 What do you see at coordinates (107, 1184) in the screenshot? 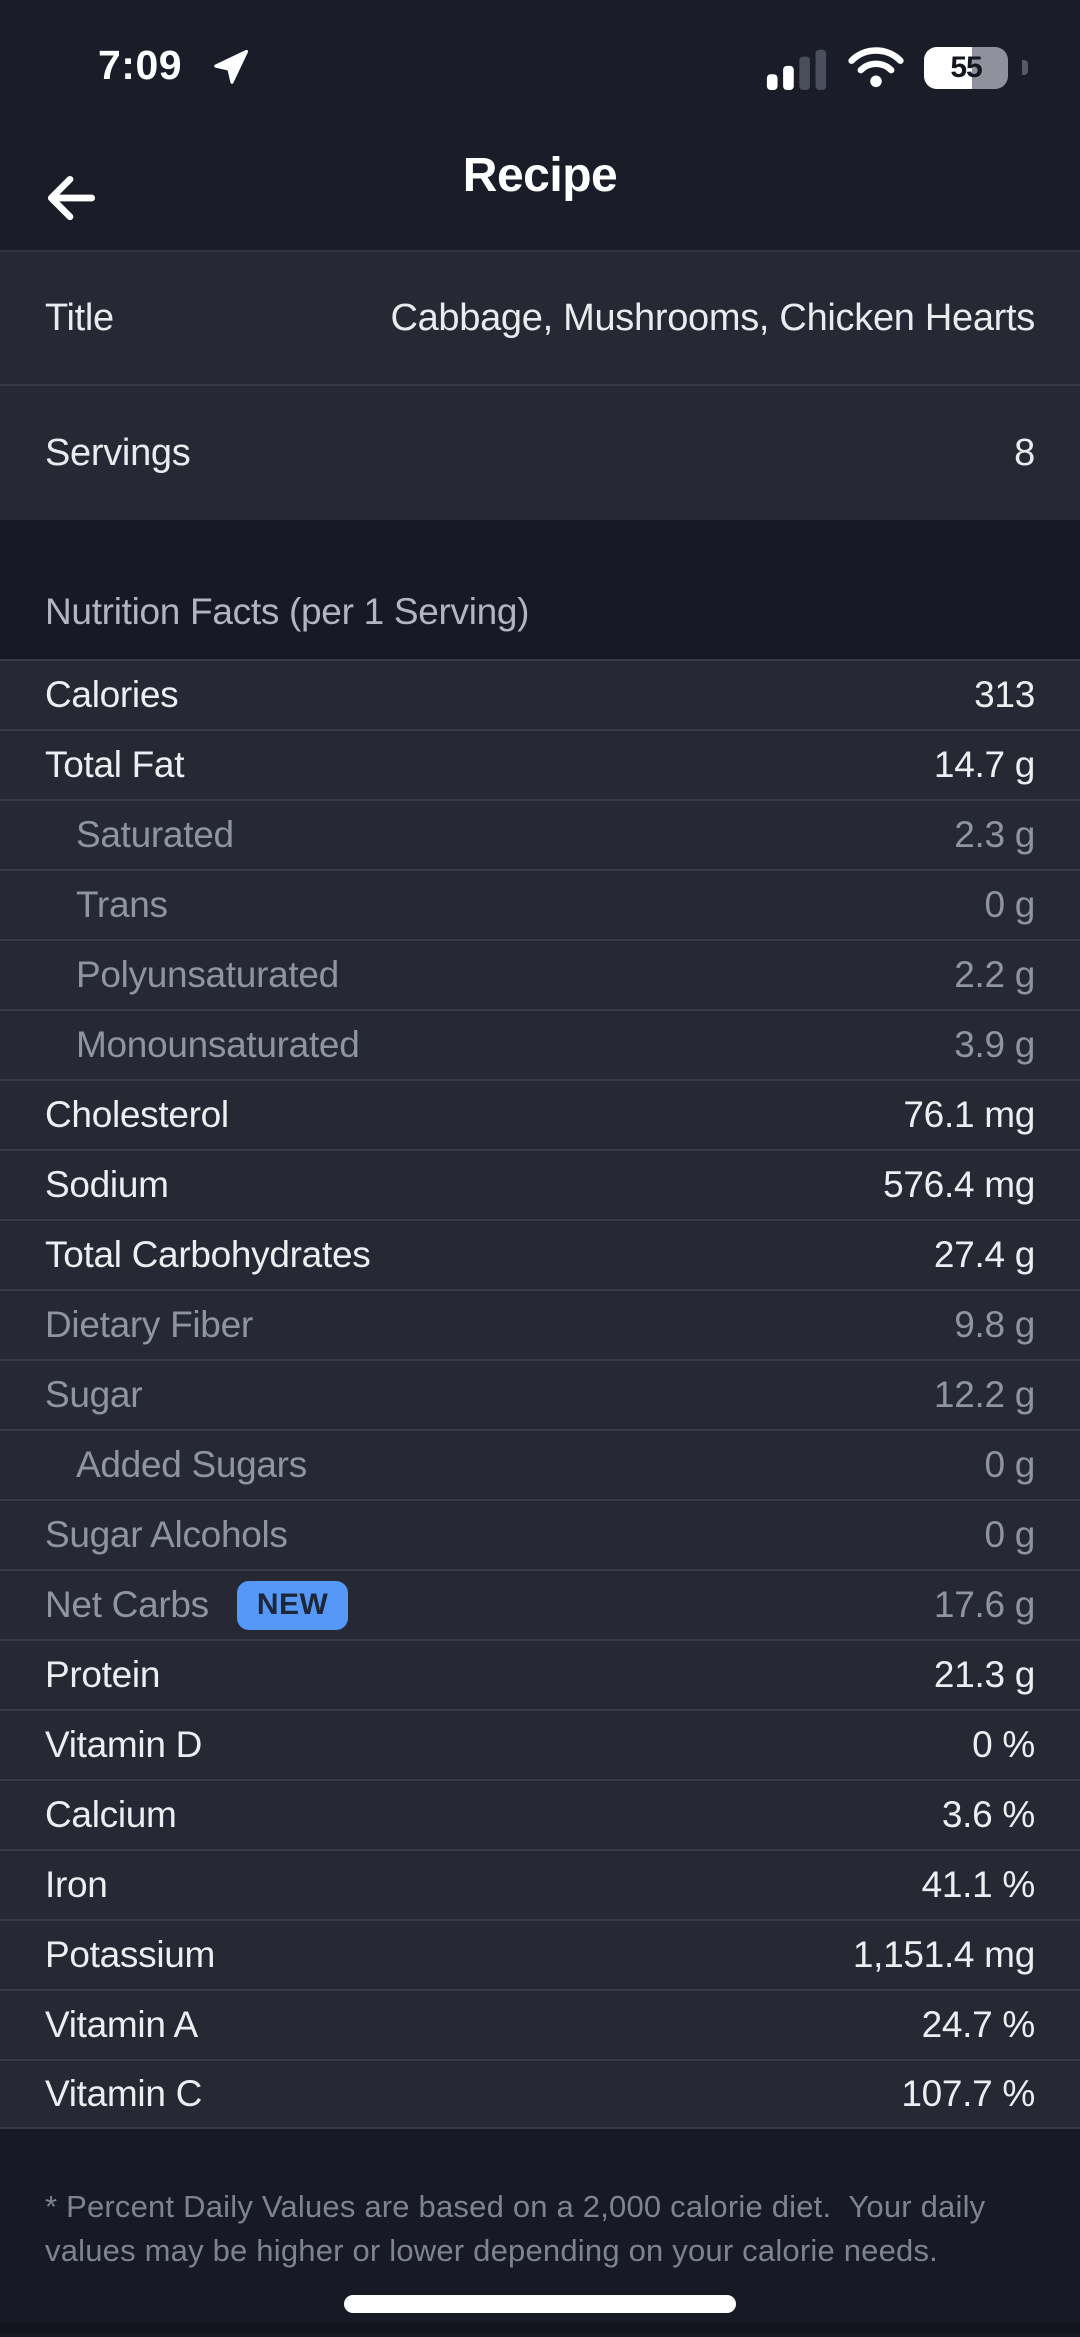
I see `nutrient-label: Sodium` at bounding box center [107, 1184].